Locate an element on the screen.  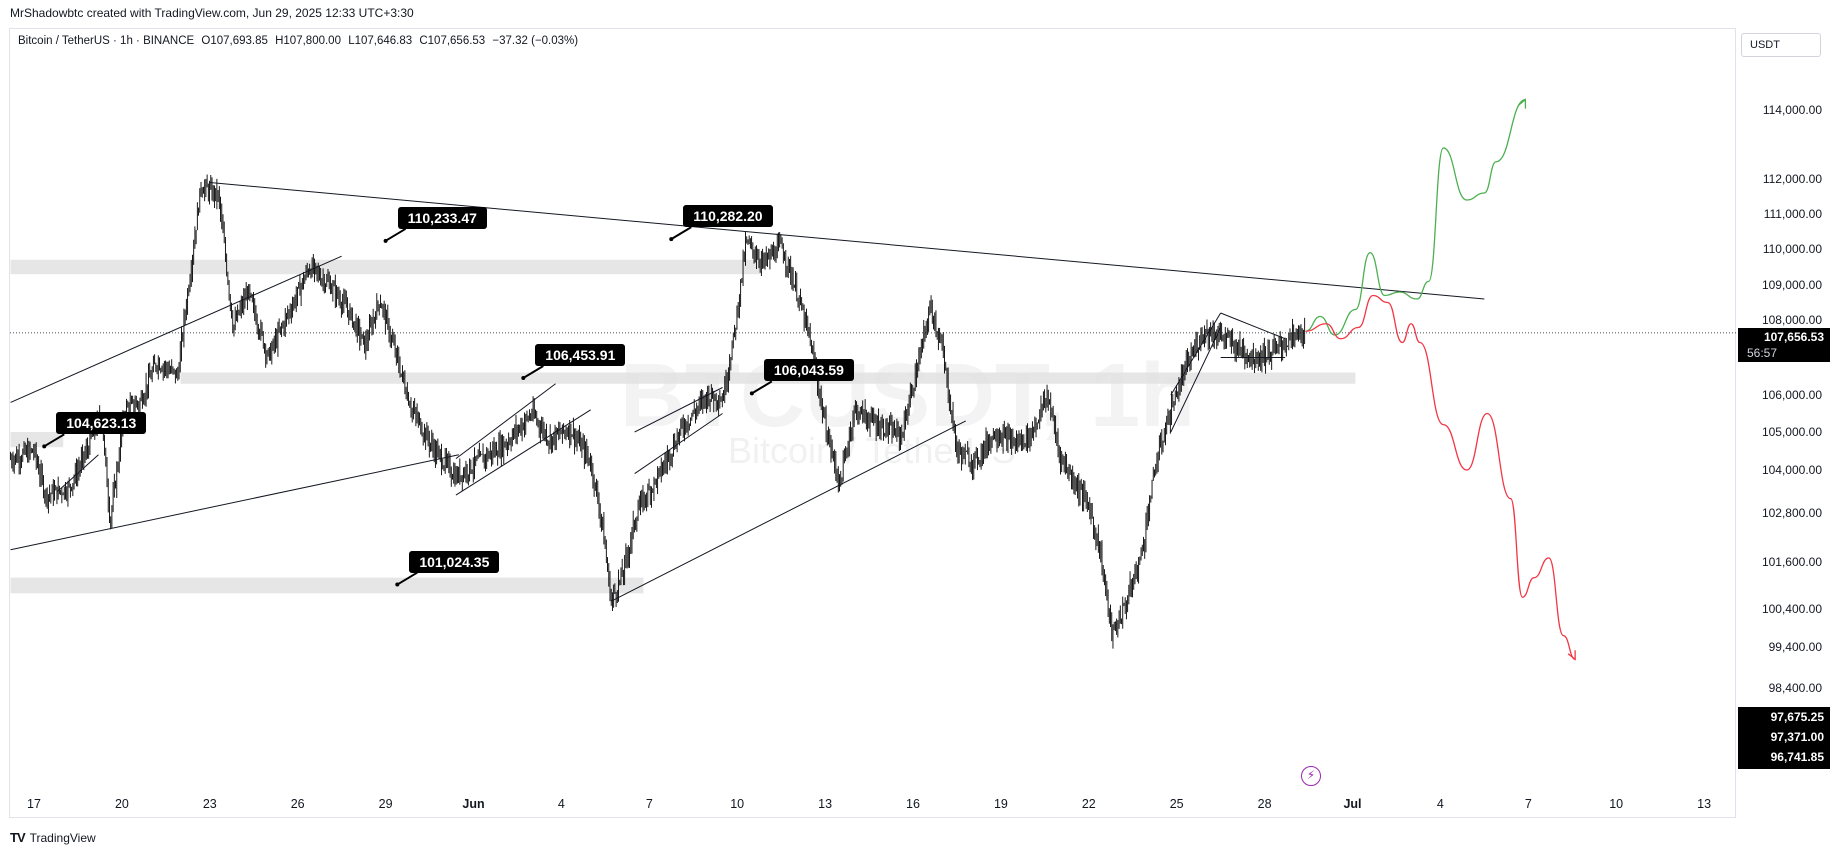
x-tick-label: 25 is located at coordinates (1177, 804).